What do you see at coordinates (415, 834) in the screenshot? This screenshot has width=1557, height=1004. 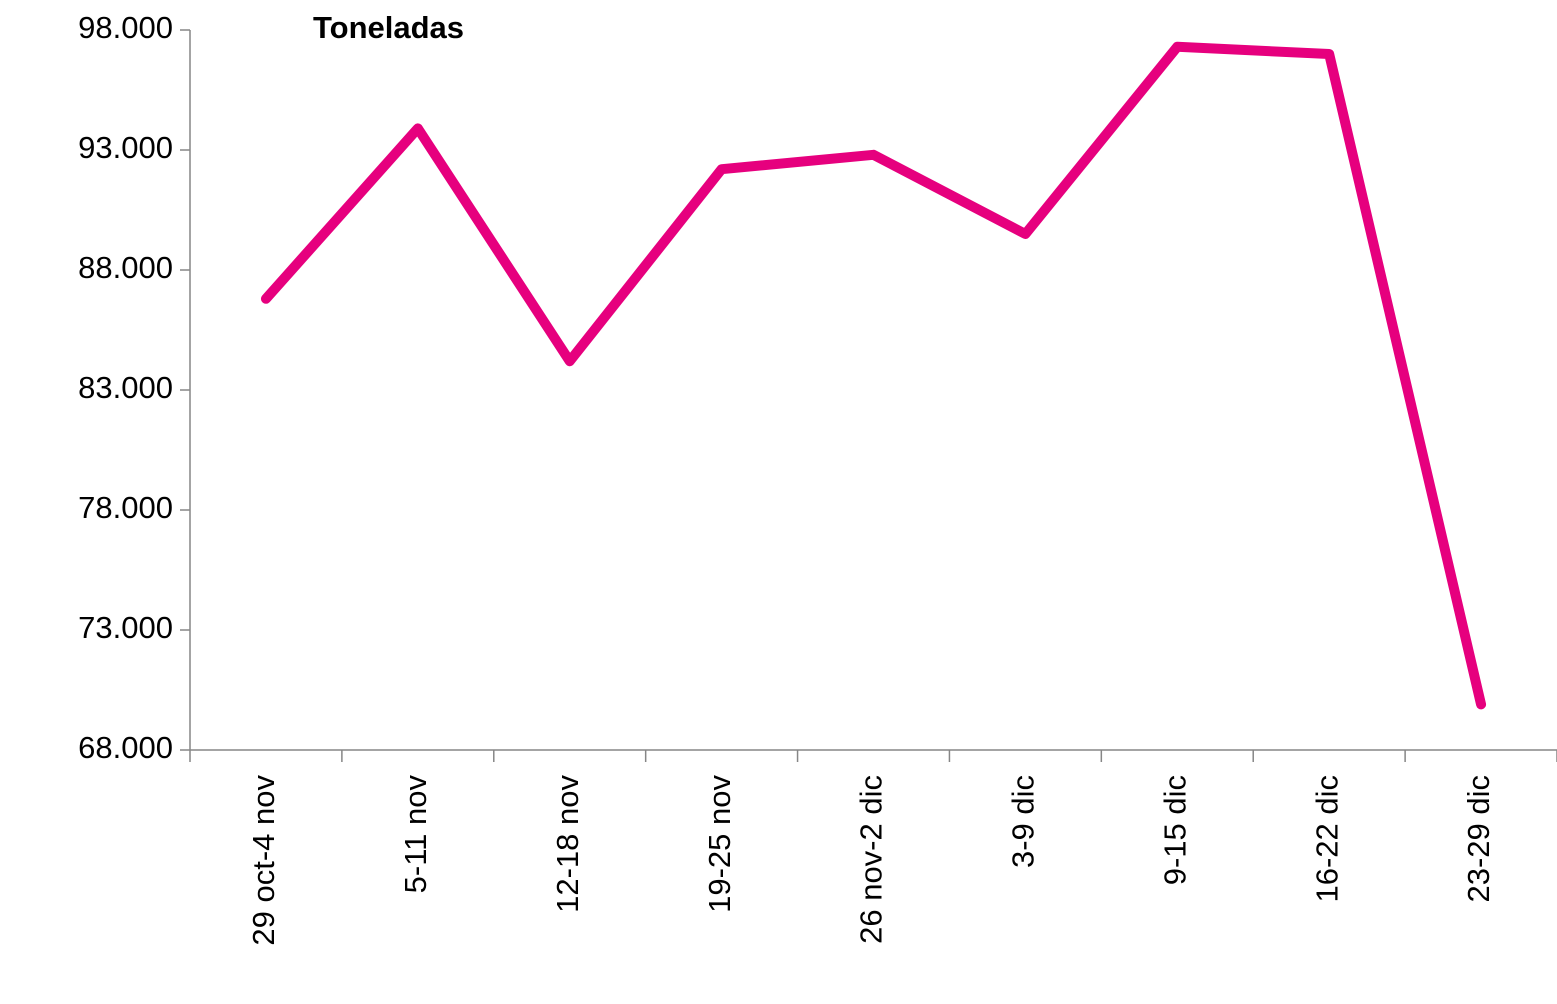 I see `x-tick-label: 5-11 nov` at bounding box center [415, 834].